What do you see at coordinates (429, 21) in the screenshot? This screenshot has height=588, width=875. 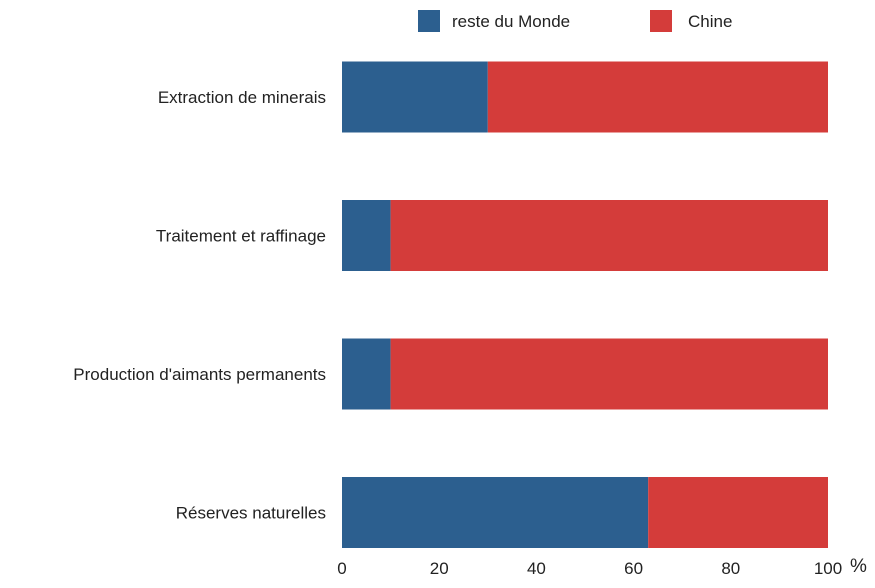 I see `legend-swatch-reste-du-monde` at bounding box center [429, 21].